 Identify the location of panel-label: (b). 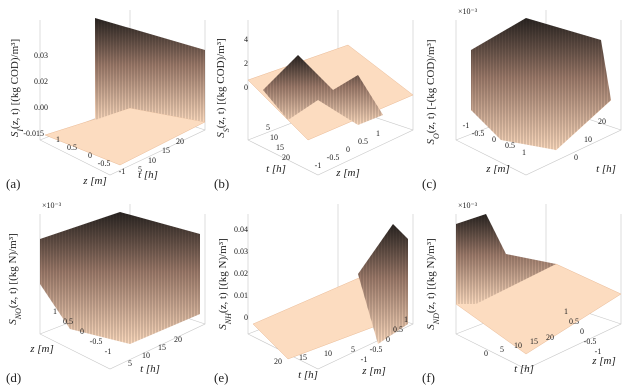
(221, 183).